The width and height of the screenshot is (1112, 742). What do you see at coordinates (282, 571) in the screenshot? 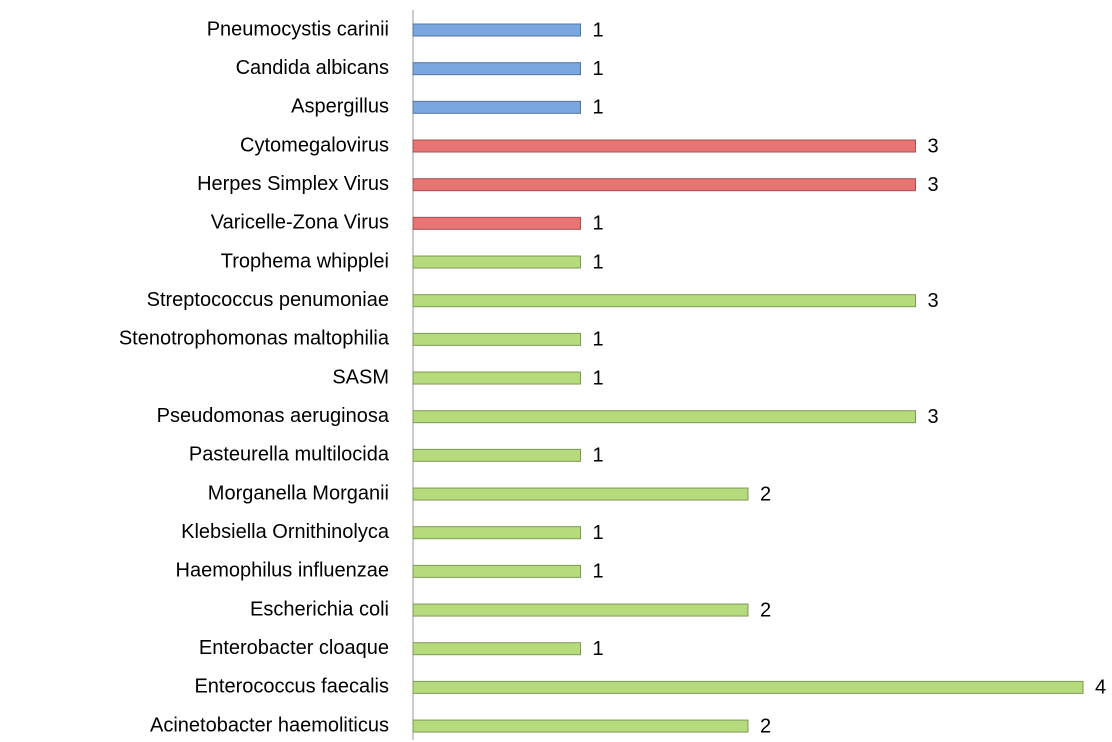
I see `category-label: Haemophilus influenzae` at bounding box center [282, 571].